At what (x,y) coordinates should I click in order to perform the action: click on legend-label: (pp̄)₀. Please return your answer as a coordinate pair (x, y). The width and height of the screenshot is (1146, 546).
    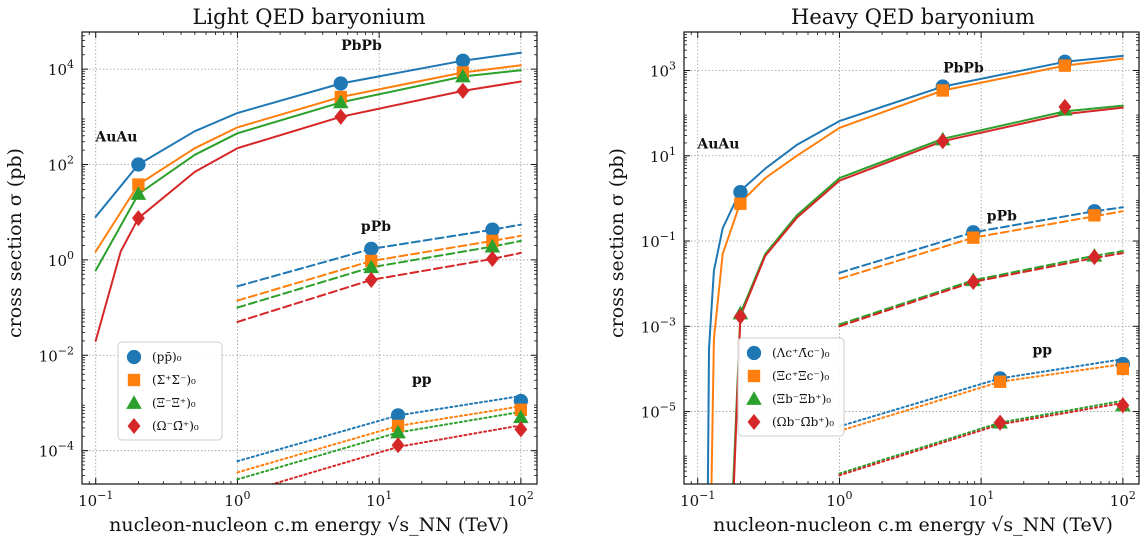
    Looking at the image, I should click on (167, 357).